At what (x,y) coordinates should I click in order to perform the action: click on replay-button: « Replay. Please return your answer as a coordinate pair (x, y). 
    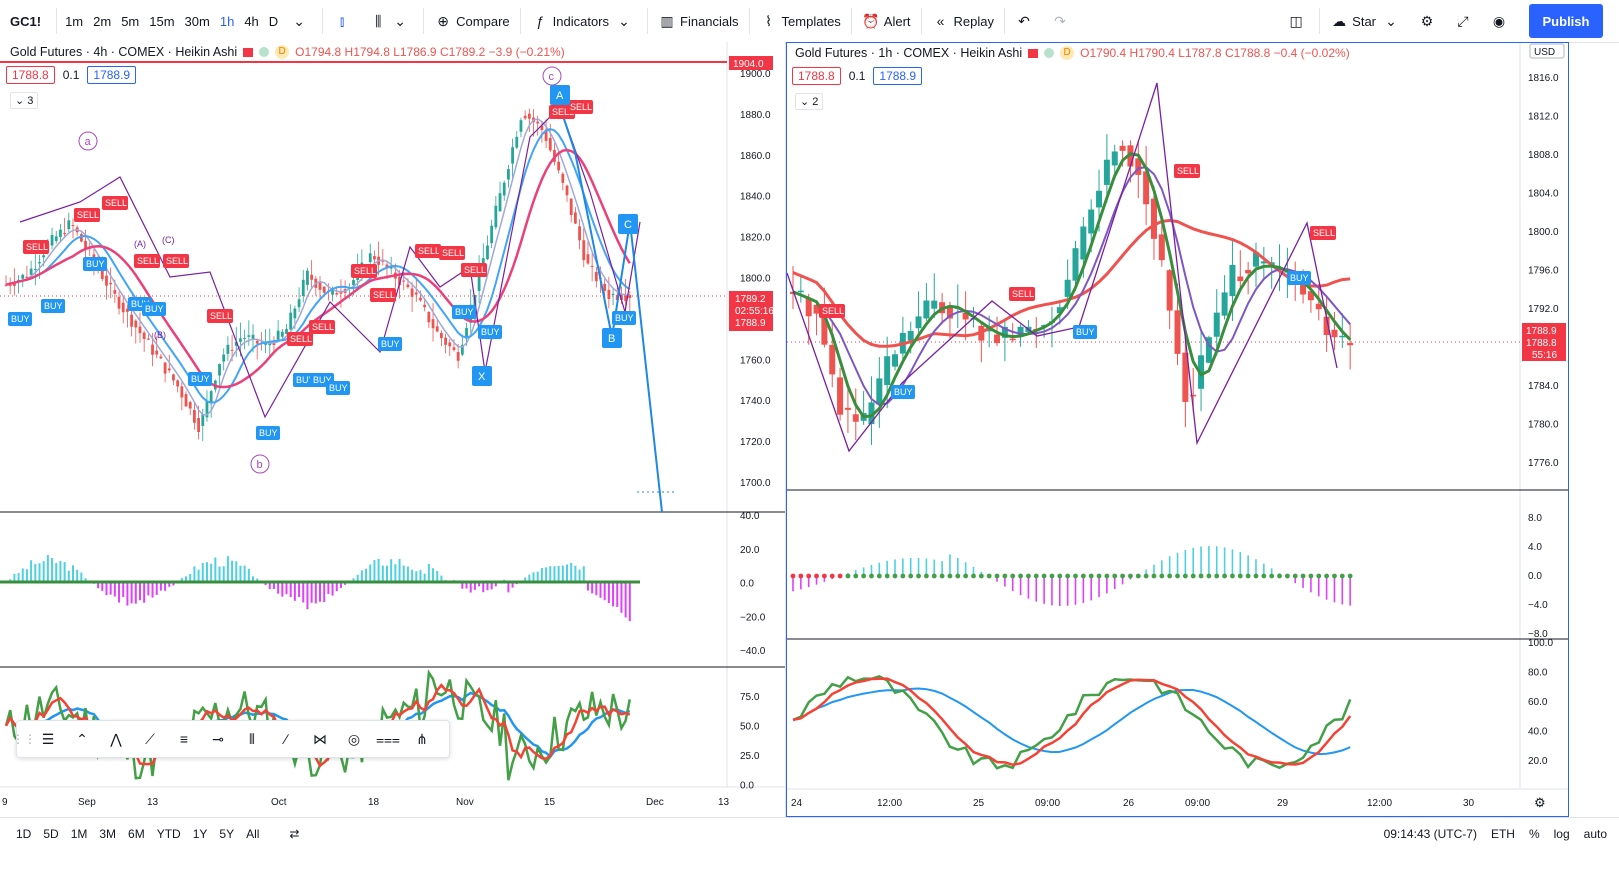
    Looking at the image, I should click on (963, 21).